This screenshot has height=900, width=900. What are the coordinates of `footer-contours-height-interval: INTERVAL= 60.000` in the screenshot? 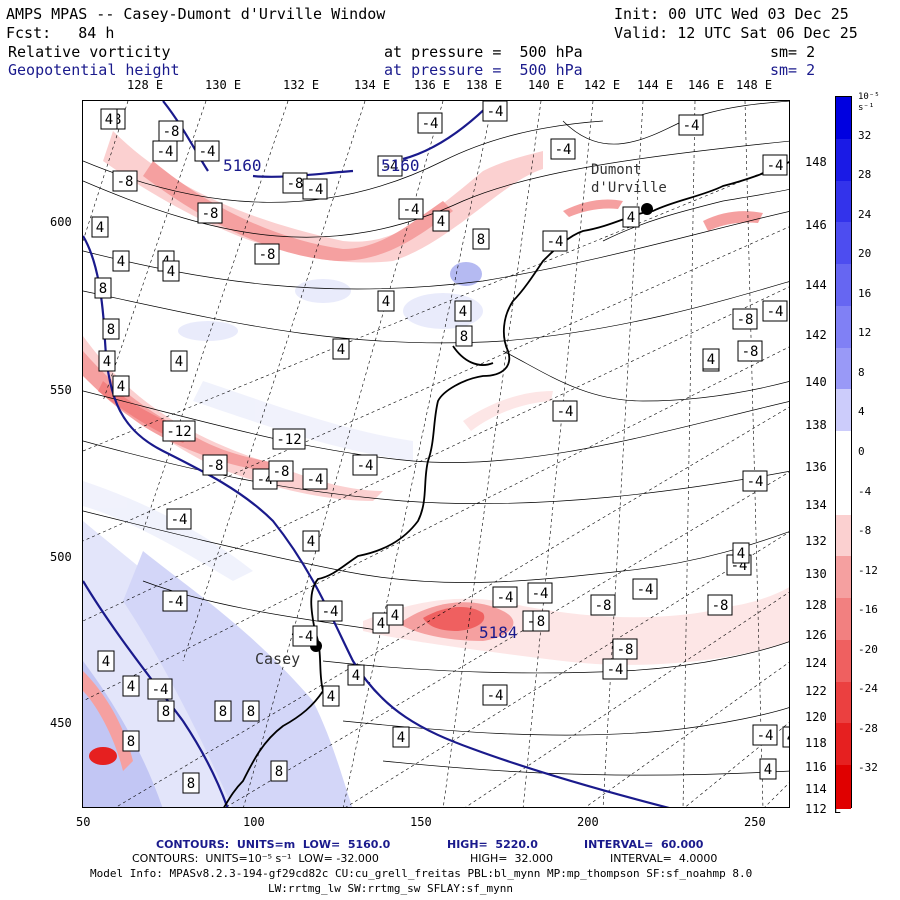 It's located at (644, 844).